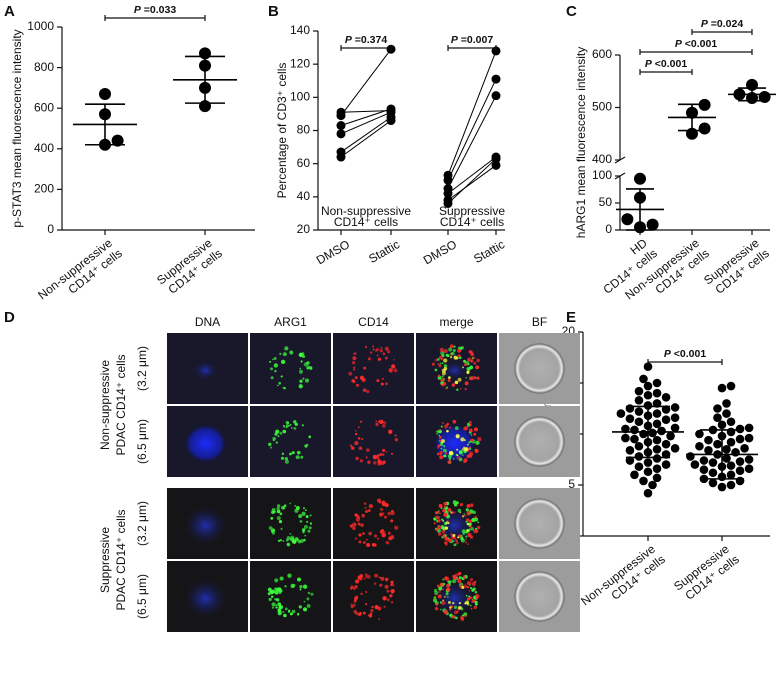 This screenshot has width=778, height=699. I want to click on x-tick-label: DMSO, so click(333, 252).